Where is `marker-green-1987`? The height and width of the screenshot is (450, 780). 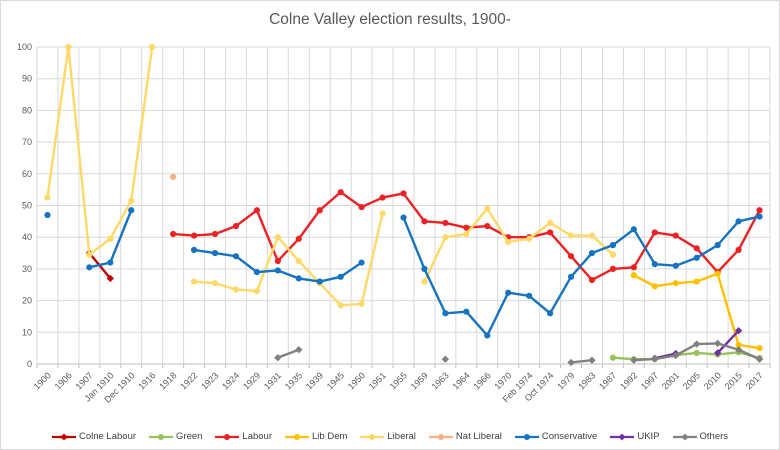
marker-green-1987 is located at coordinates (613, 357).